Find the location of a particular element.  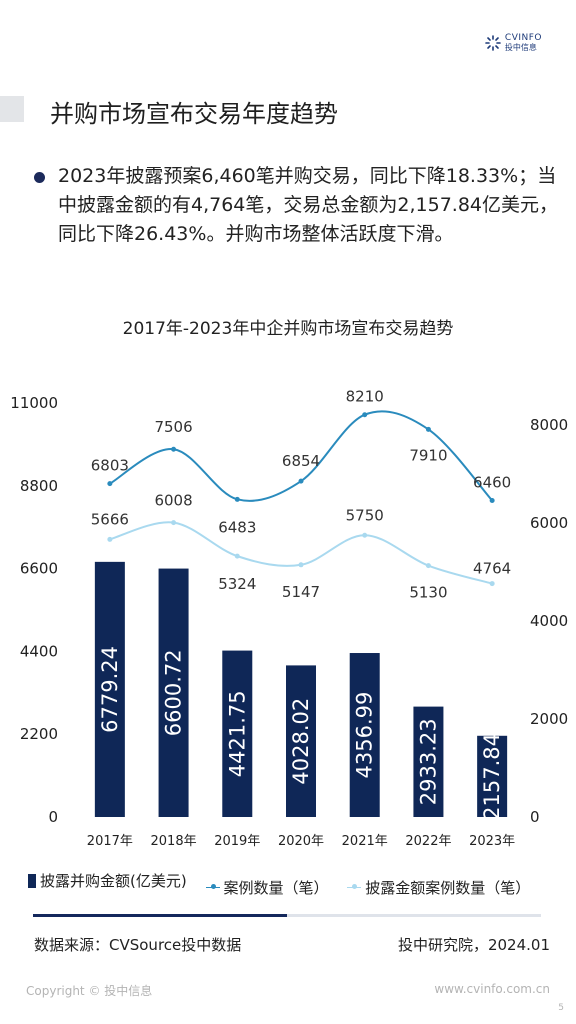

legend-item-amount: 披露并购金额(亿美元) is located at coordinates (107, 880).